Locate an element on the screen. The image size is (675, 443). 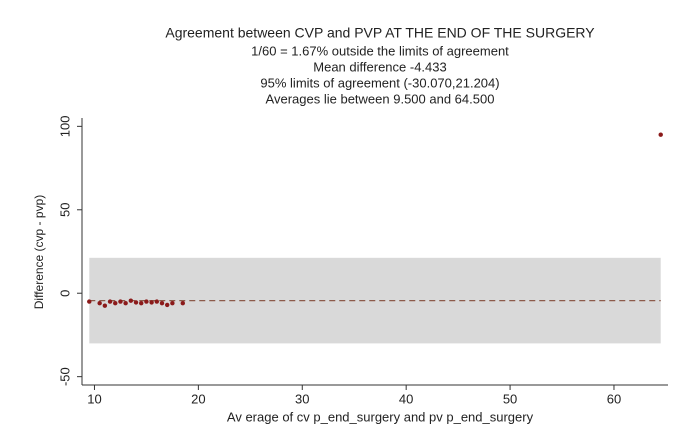
subtitle: Averages lie between 9.500 and 64.500 is located at coordinates (380, 98).